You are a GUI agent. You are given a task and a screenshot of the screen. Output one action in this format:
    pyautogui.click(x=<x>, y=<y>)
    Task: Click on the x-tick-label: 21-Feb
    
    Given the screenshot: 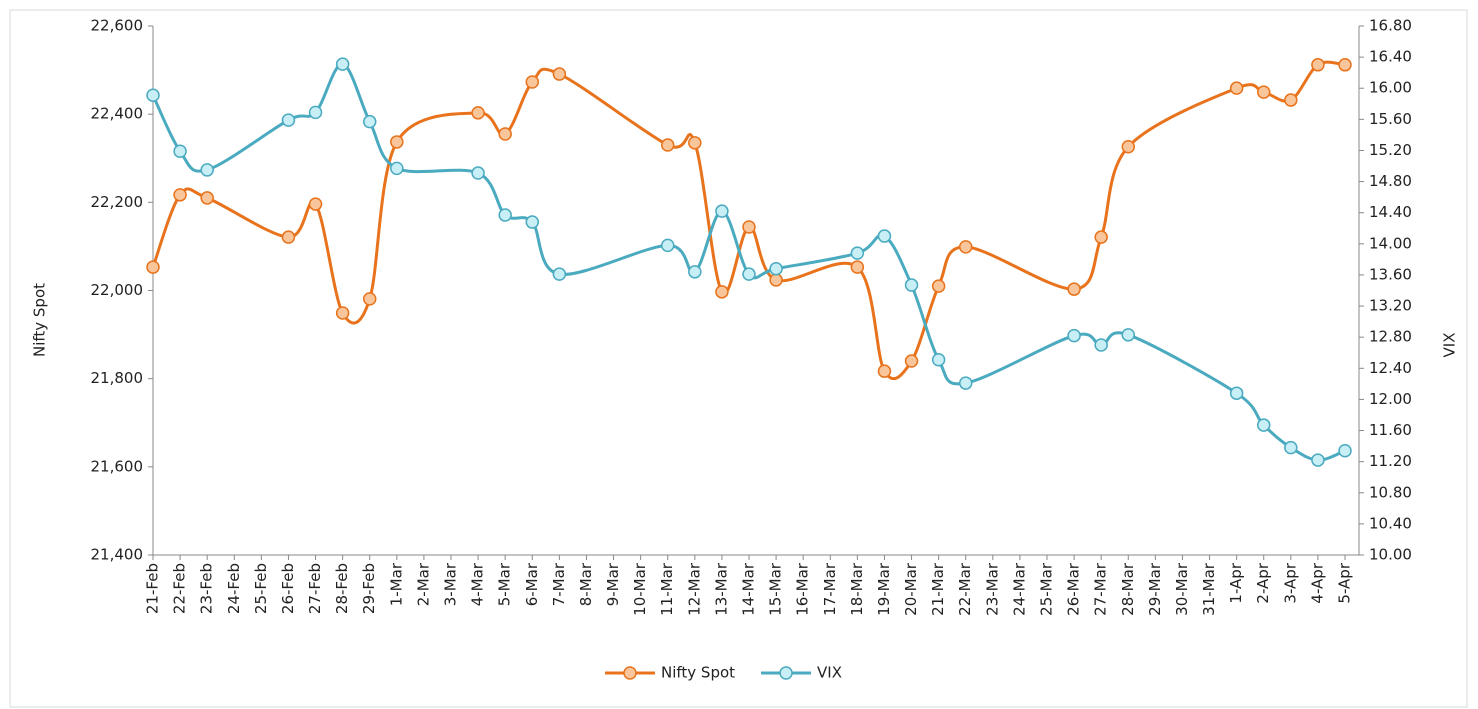 What is the action you would take?
    pyautogui.click(x=153, y=588)
    